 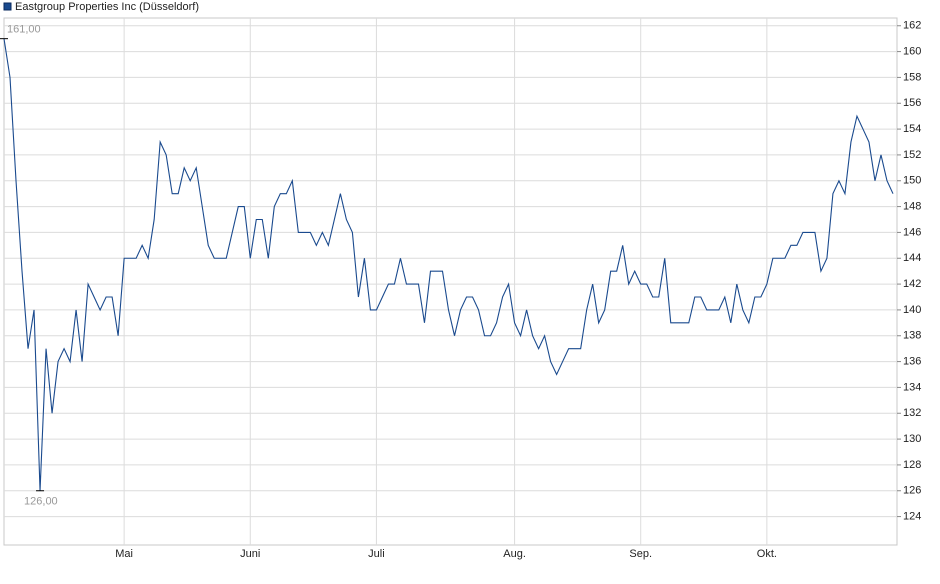 What do you see at coordinates (912, 26) in the screenshot?
I see `y-tick-label: 162` at bounding box center [912, 26].